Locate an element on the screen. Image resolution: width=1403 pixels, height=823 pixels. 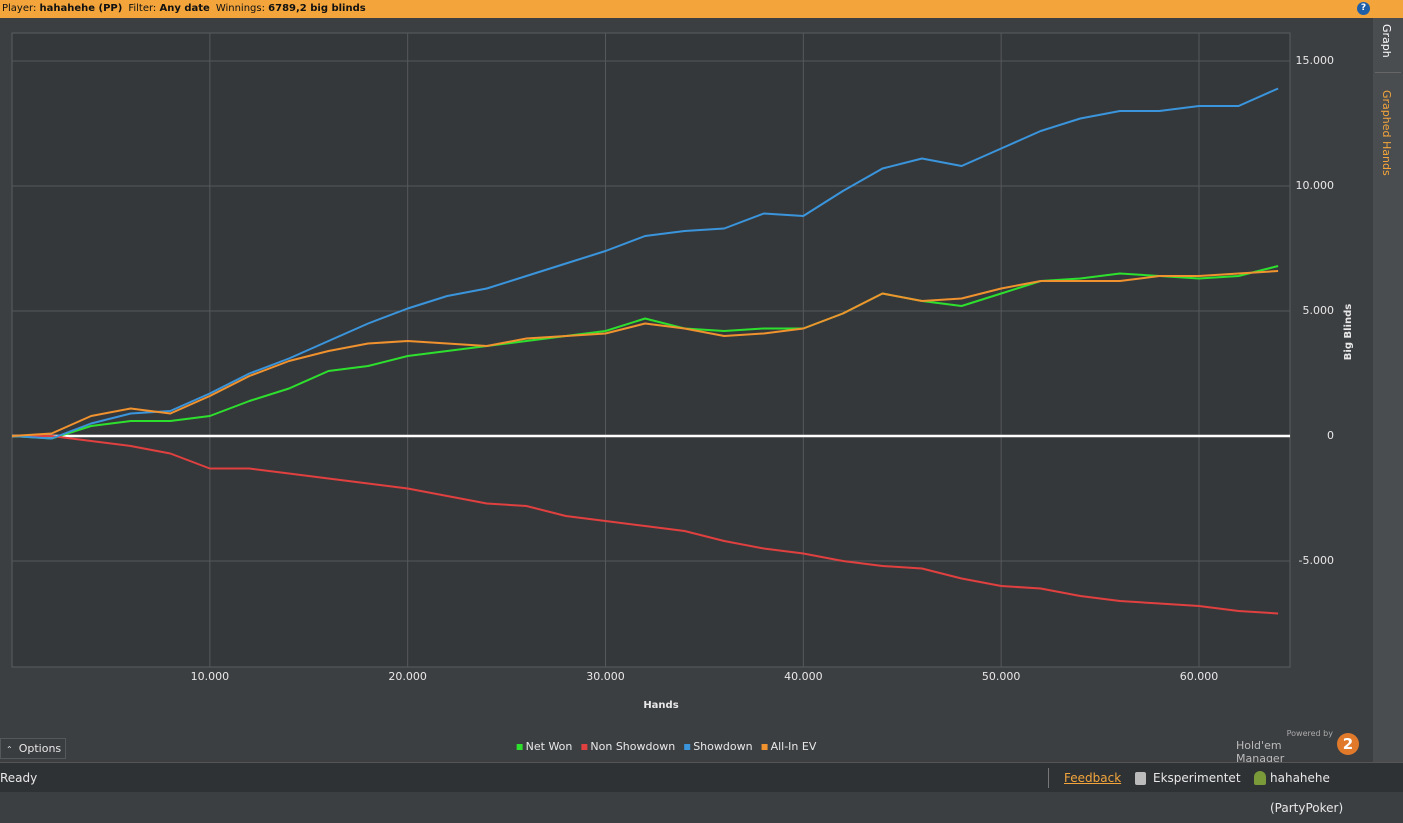
filter: Any date is located at coordinates (184, 8).